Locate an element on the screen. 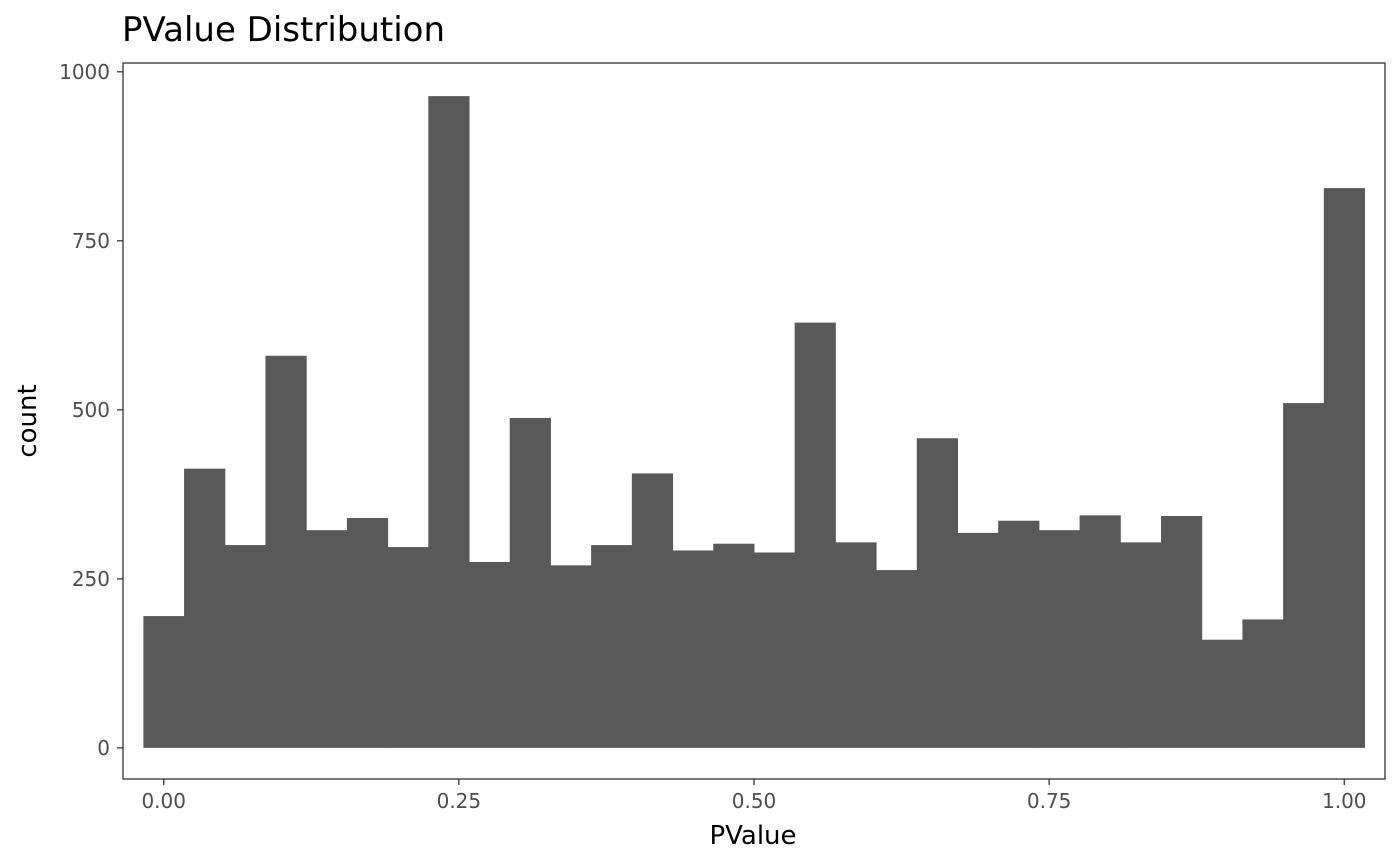 This screenshot has height=865, width=1400. y-tick-label: 0 is located at coordinates (103, 748).